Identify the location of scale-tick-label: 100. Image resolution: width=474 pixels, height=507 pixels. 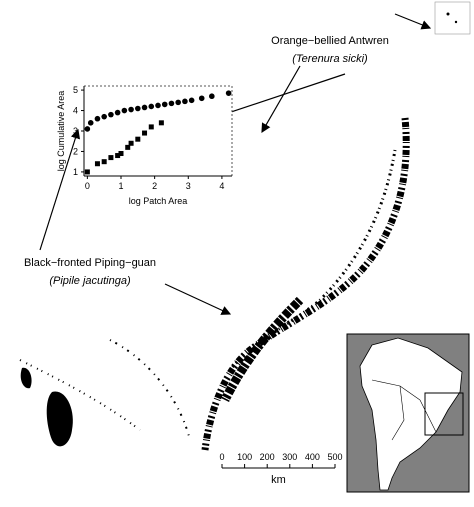
(244, 457).